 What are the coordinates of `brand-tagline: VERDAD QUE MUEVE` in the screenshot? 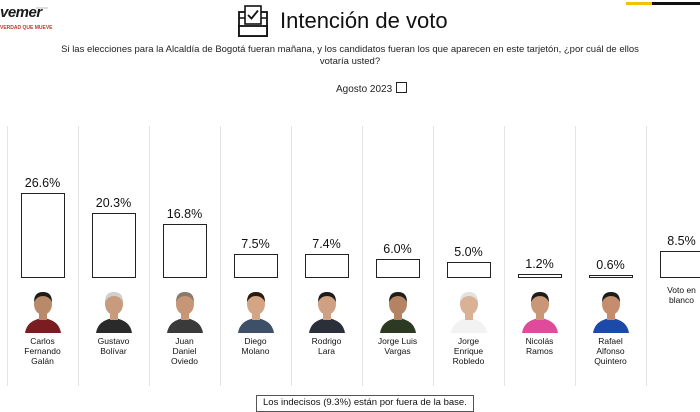 It's located at (26, 28).